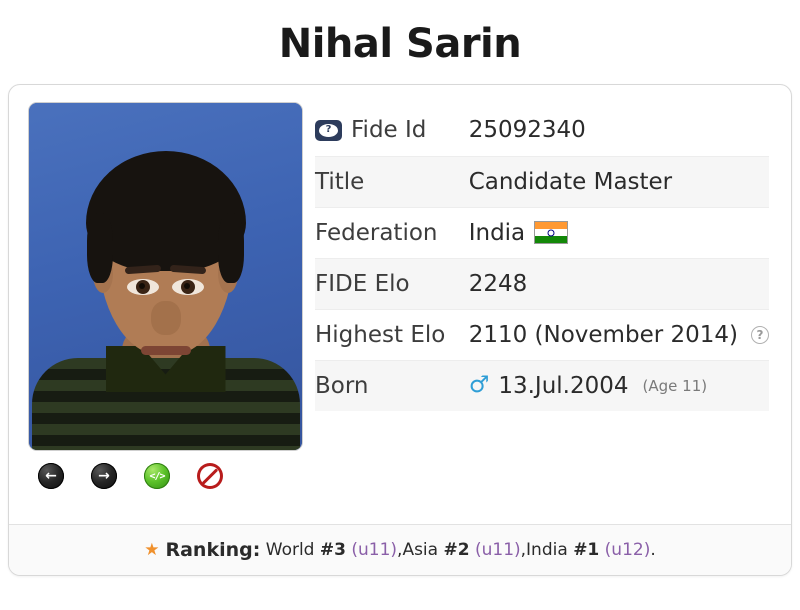 The width and height of the screenshot is (800, 610). I want to click on star-icon: ★, so click(152, 549).